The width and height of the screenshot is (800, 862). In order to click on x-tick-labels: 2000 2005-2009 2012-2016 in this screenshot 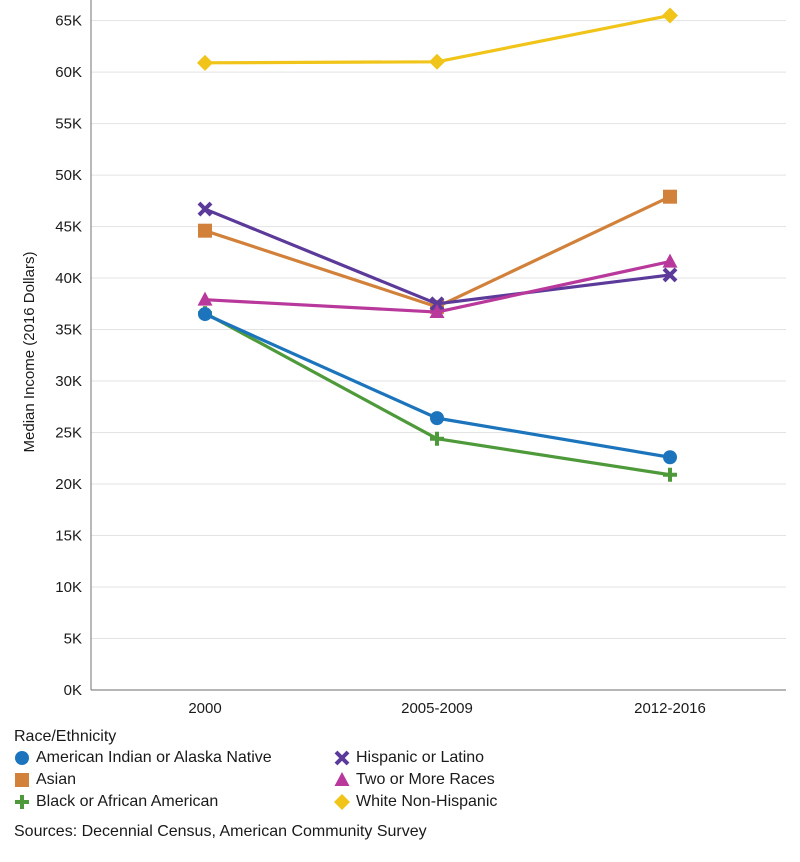, I will do `click(447, 708)`.